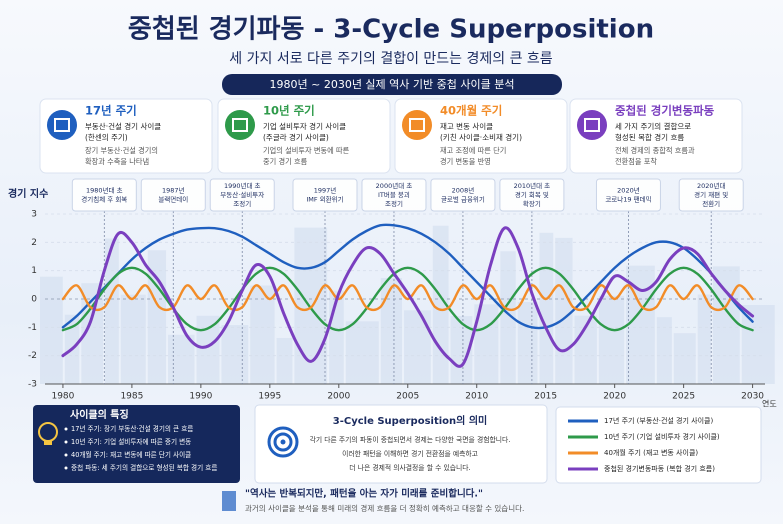 This screenshot has width=783, height=524. I want to click on x-tick-label: 2015, so click(545, 397).